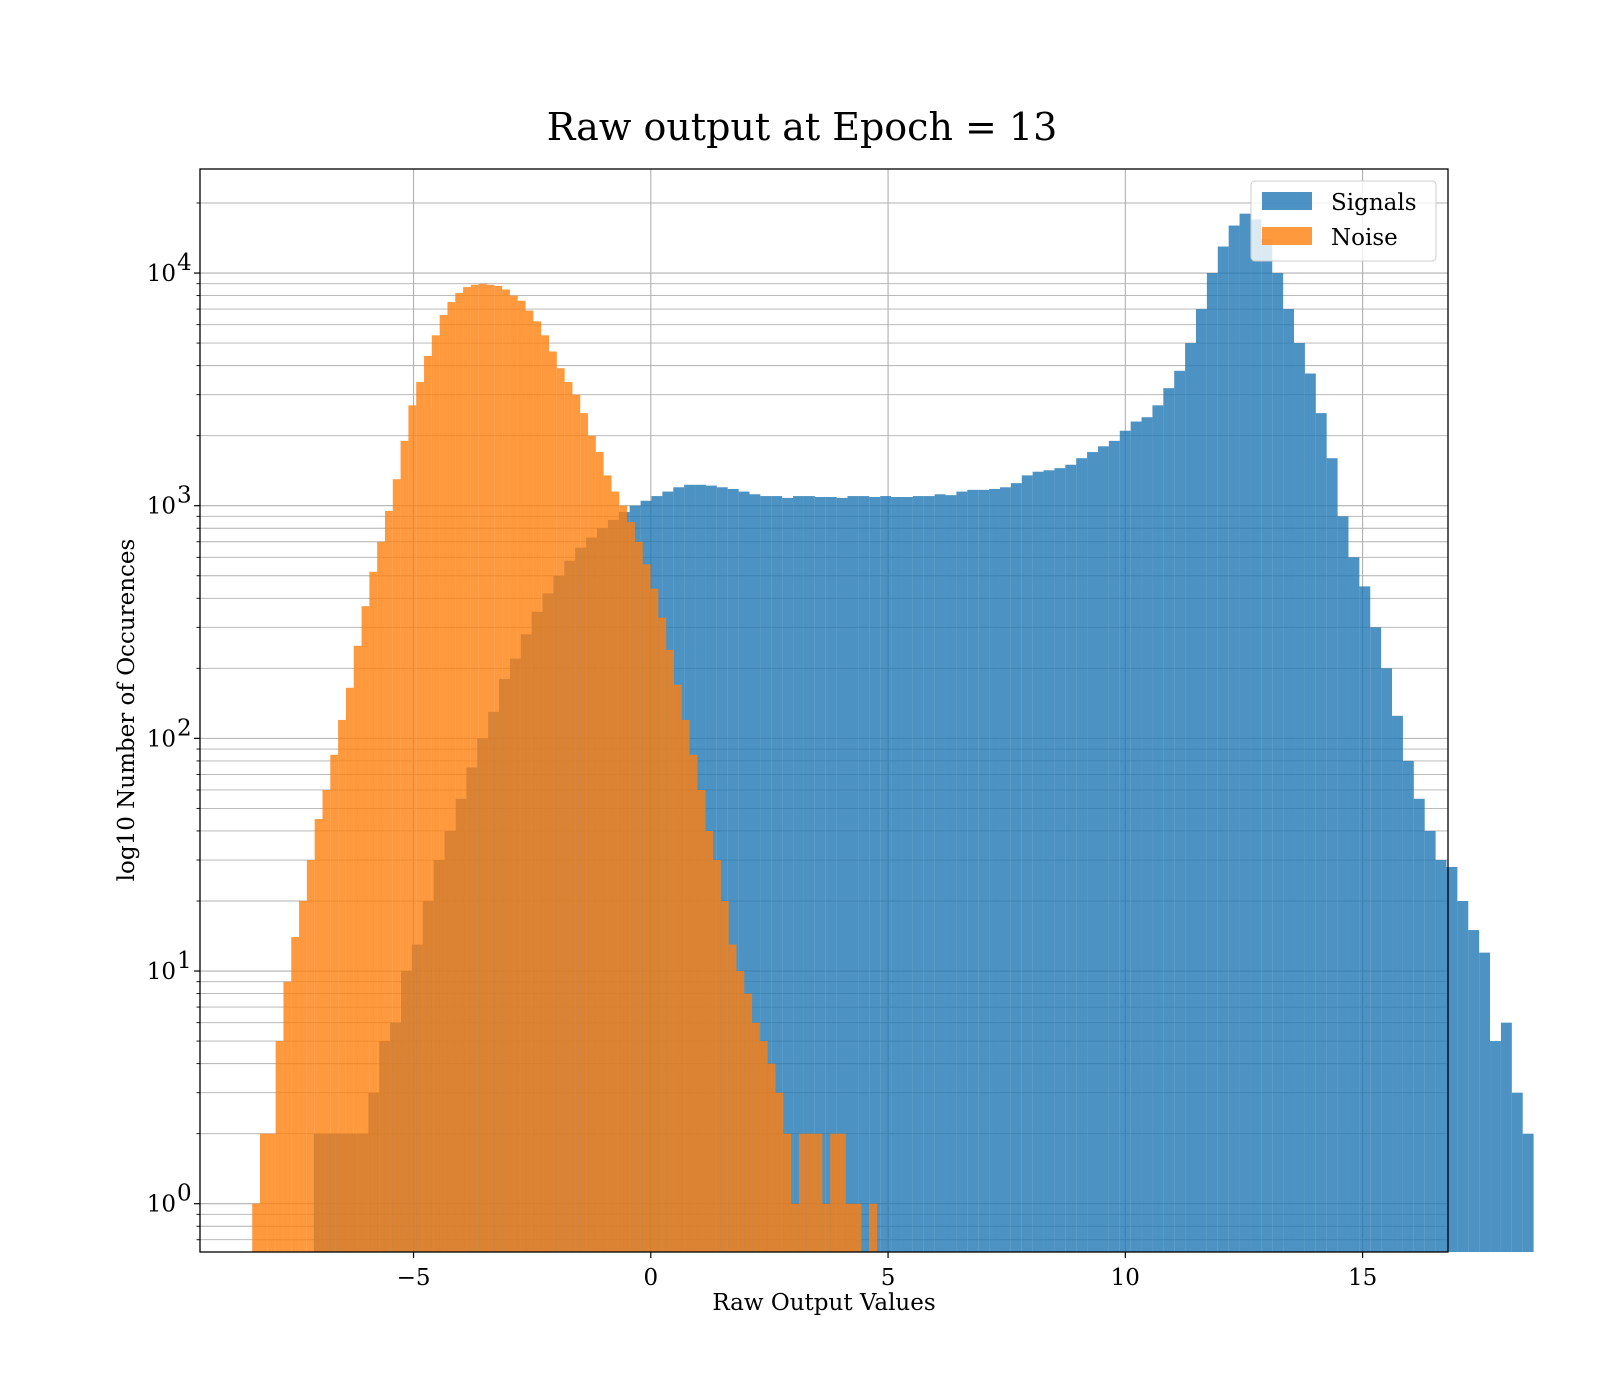 This screenshot has width=1600, height=1400. Describe the element at coordinates (184, 728) in the screenshot. I see `y-tick-exponent: 2` at that location.